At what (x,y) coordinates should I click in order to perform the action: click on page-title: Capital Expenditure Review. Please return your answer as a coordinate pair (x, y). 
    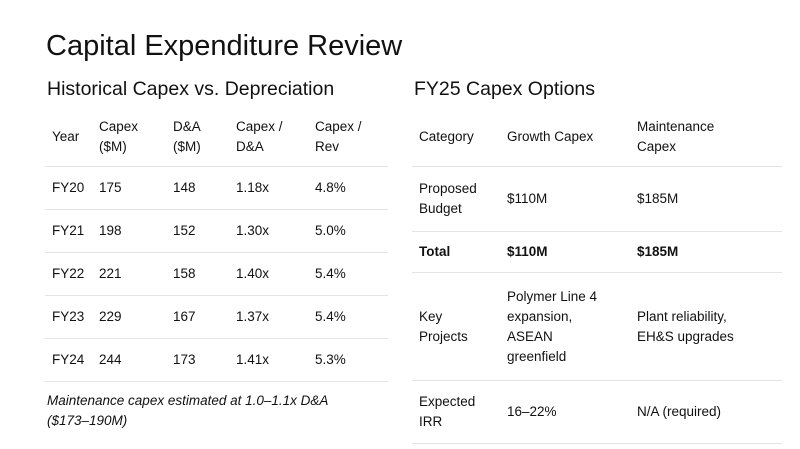
    Looking at the image, I should click on (224, 46).